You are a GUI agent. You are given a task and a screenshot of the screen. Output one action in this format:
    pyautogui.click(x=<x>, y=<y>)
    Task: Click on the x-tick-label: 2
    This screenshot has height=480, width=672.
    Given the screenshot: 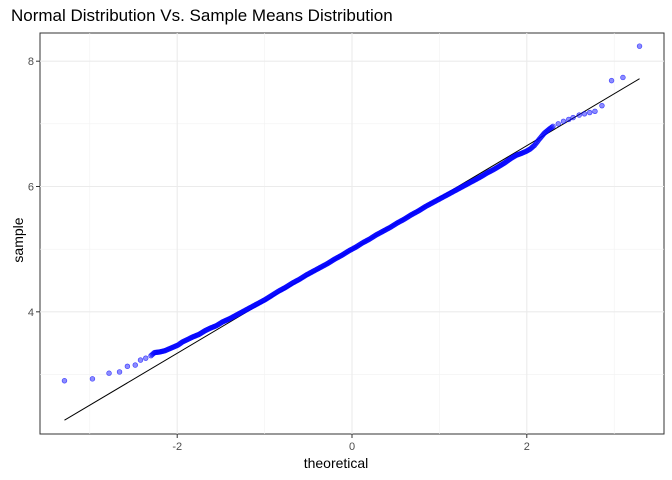 What is the action you would take?
    pyautogui.click(x=527, y=447)
    